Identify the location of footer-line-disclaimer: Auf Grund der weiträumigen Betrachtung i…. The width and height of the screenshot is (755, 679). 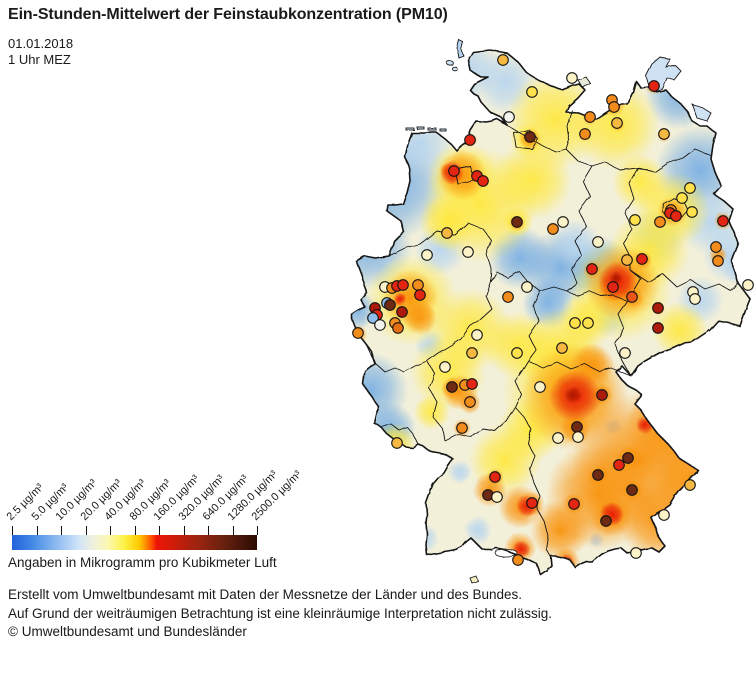
(280, 613).